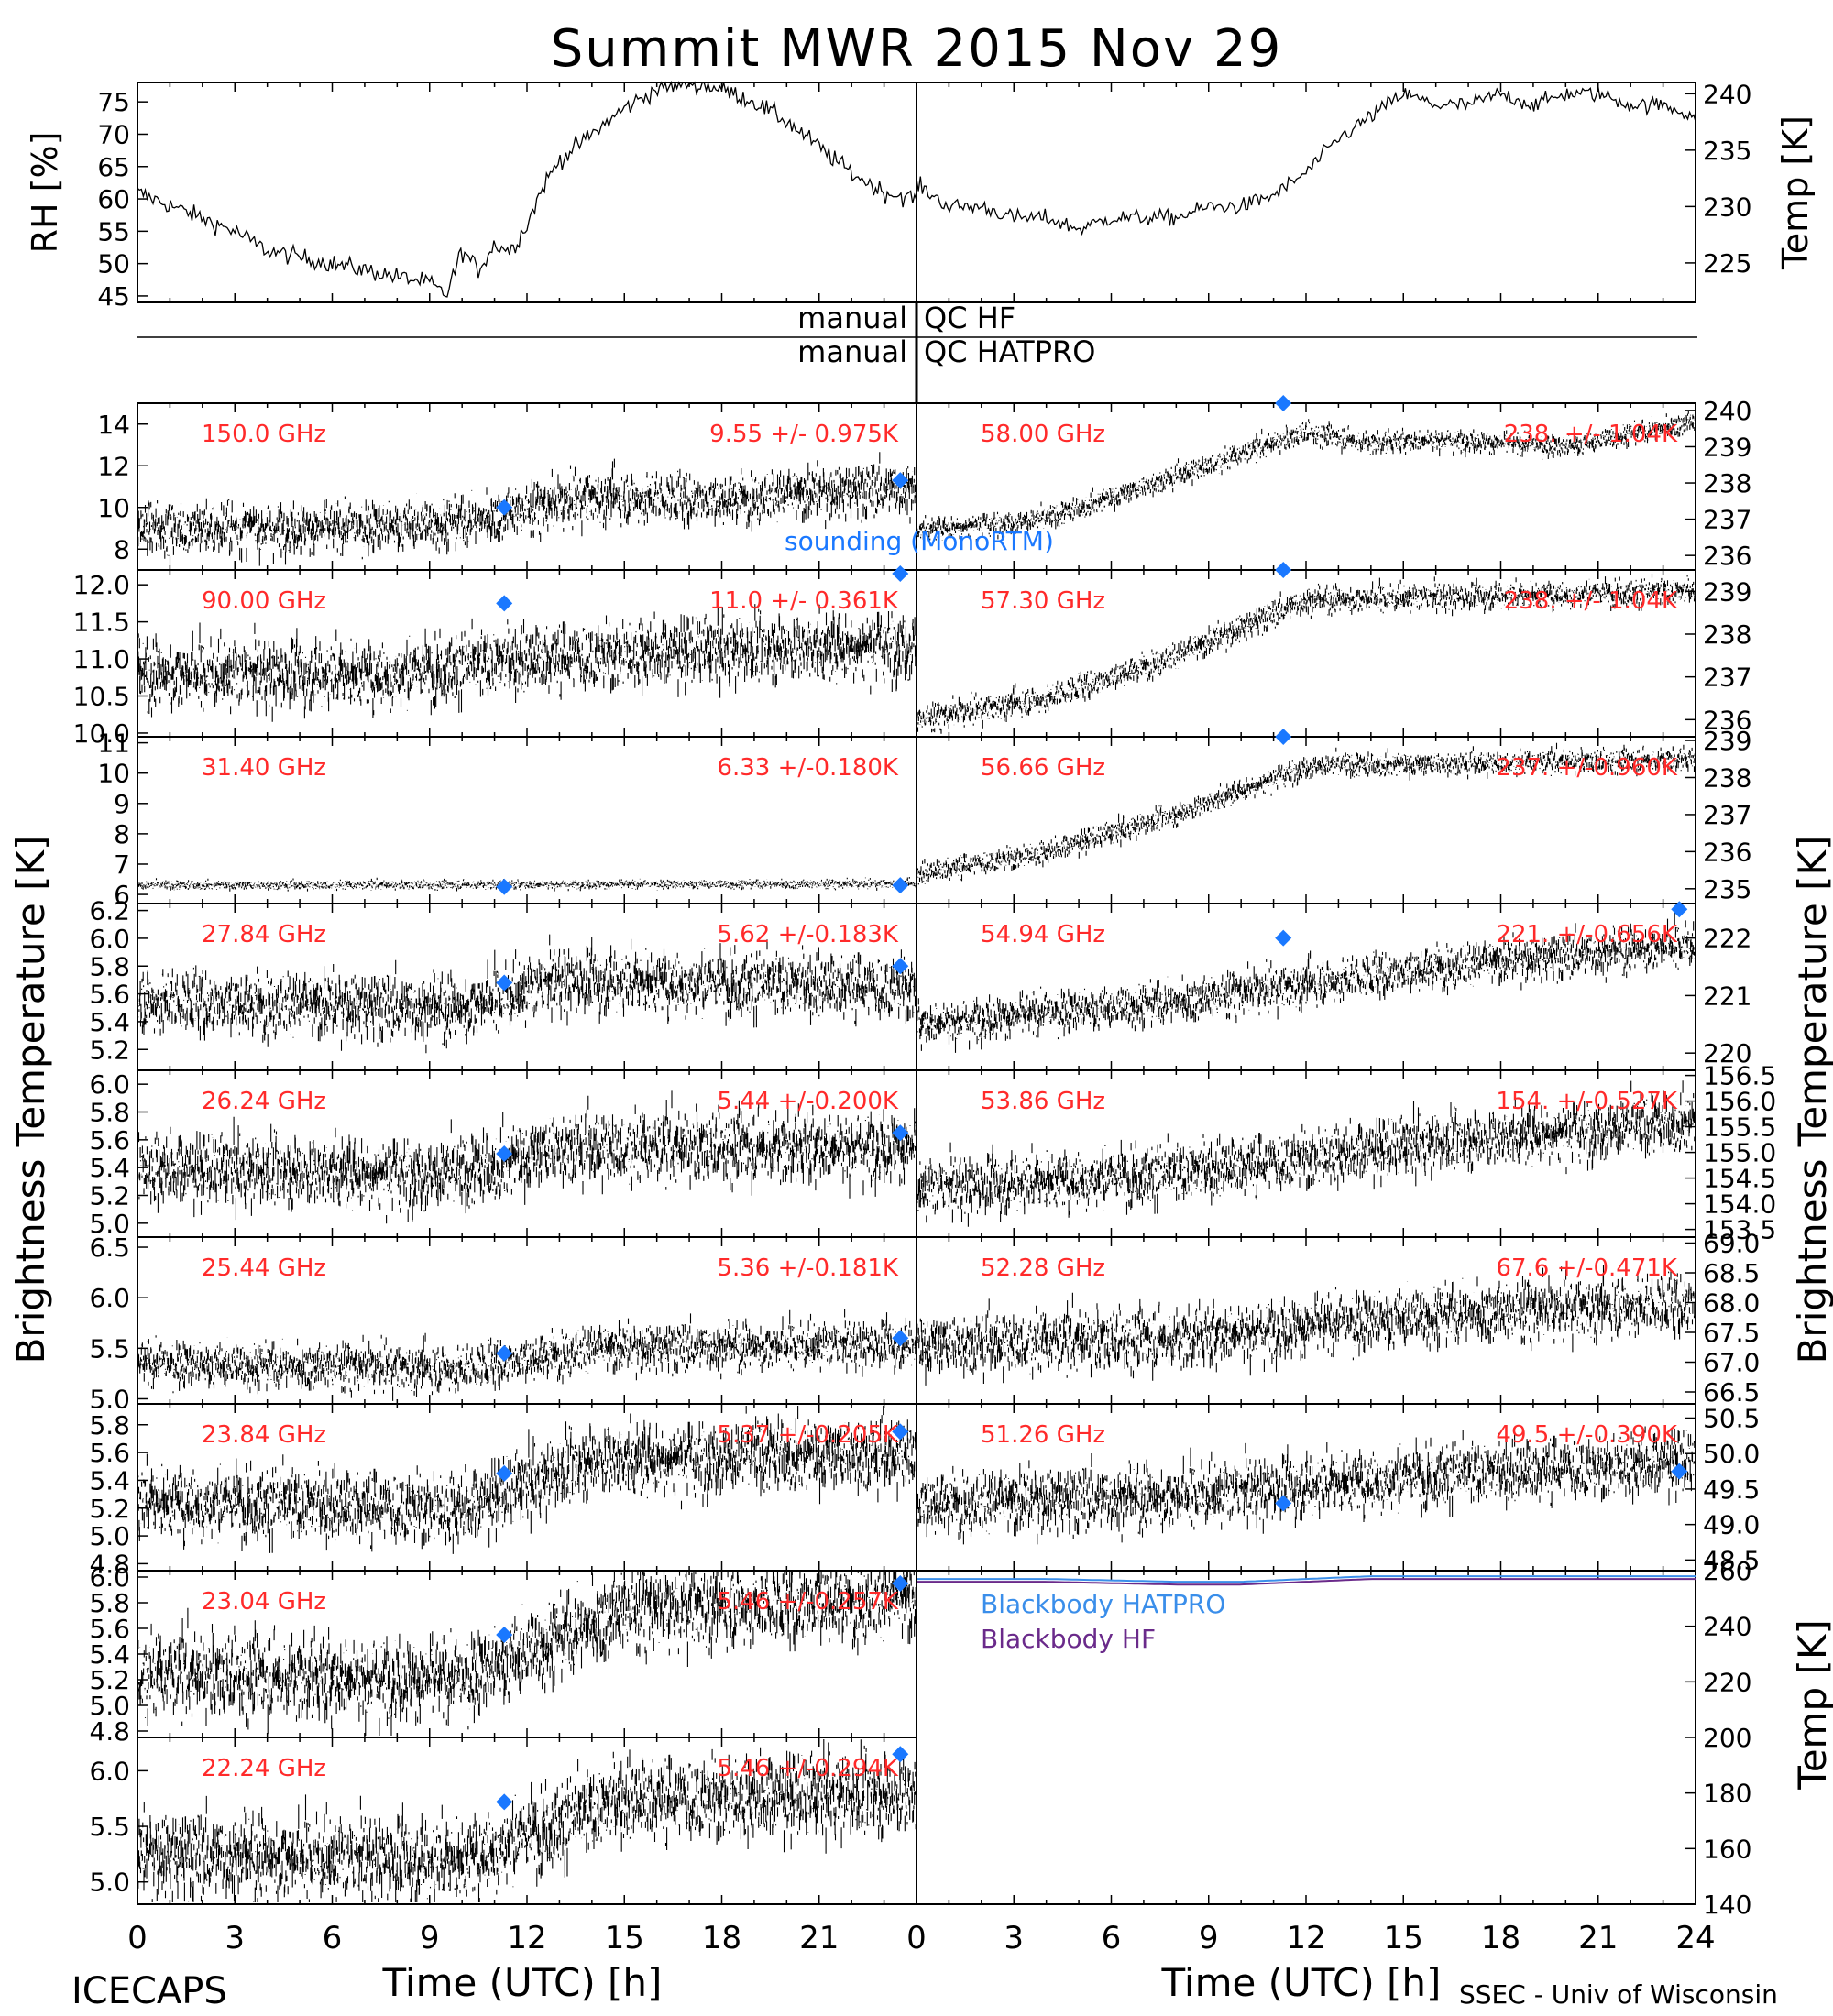 The width and height of the screenshot is (1833, 2016). I want to click on y-tick-label: 5.5, so click(109, 1348).